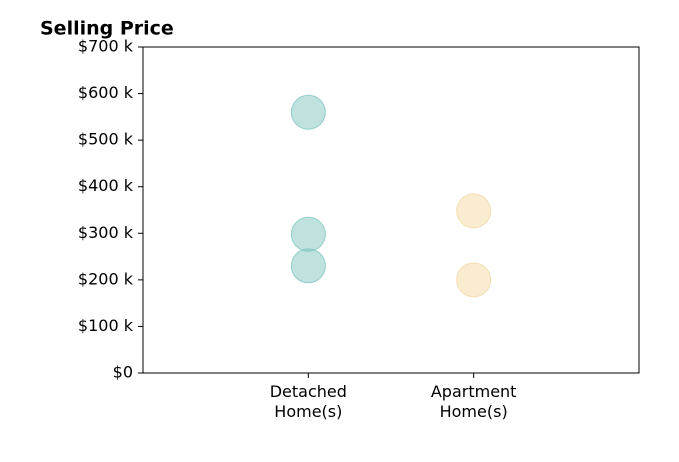  What do you see at coordinates (106, 232) in the screenshot?
I see `y-tick-label: $300 k` at bounding box center [106, 232].